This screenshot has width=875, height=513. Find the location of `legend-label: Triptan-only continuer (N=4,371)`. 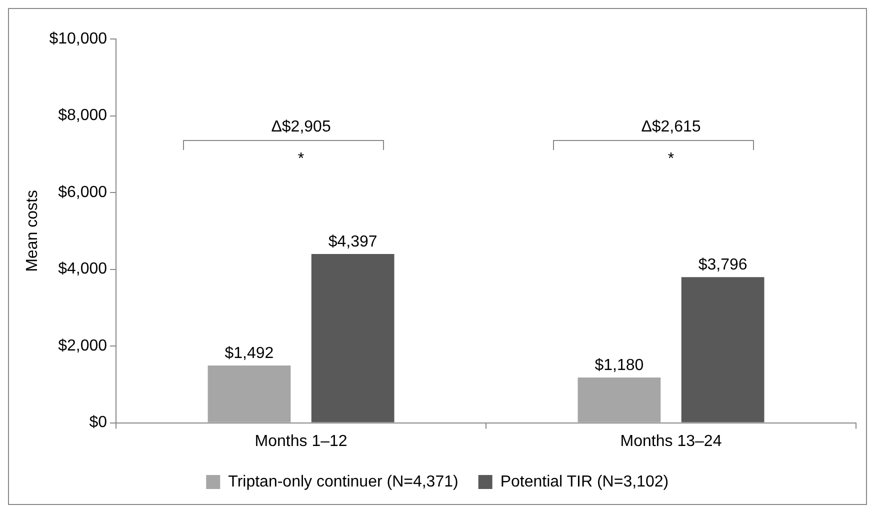

legend-label: Triptan-only continuer (N=4,371) is located at coordinates (343, 481).